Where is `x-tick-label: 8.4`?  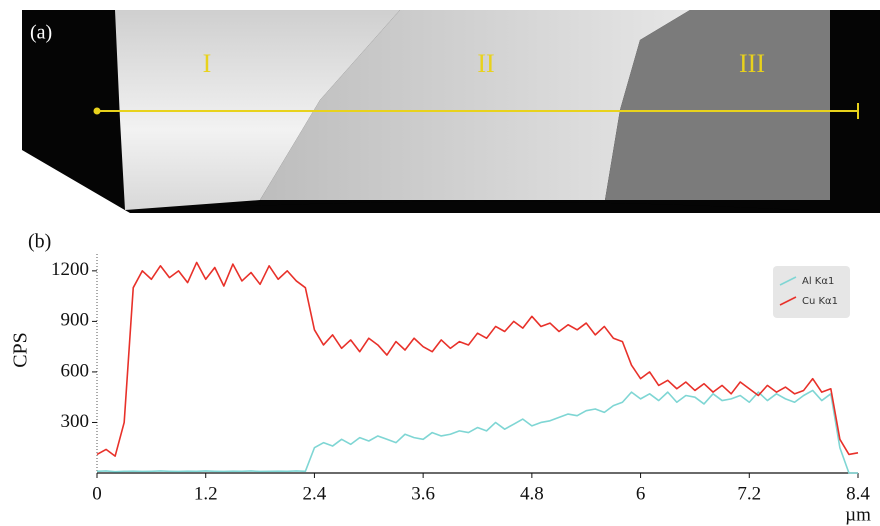 x-tick-label: 8.4 is located at coordinates (858, 493).